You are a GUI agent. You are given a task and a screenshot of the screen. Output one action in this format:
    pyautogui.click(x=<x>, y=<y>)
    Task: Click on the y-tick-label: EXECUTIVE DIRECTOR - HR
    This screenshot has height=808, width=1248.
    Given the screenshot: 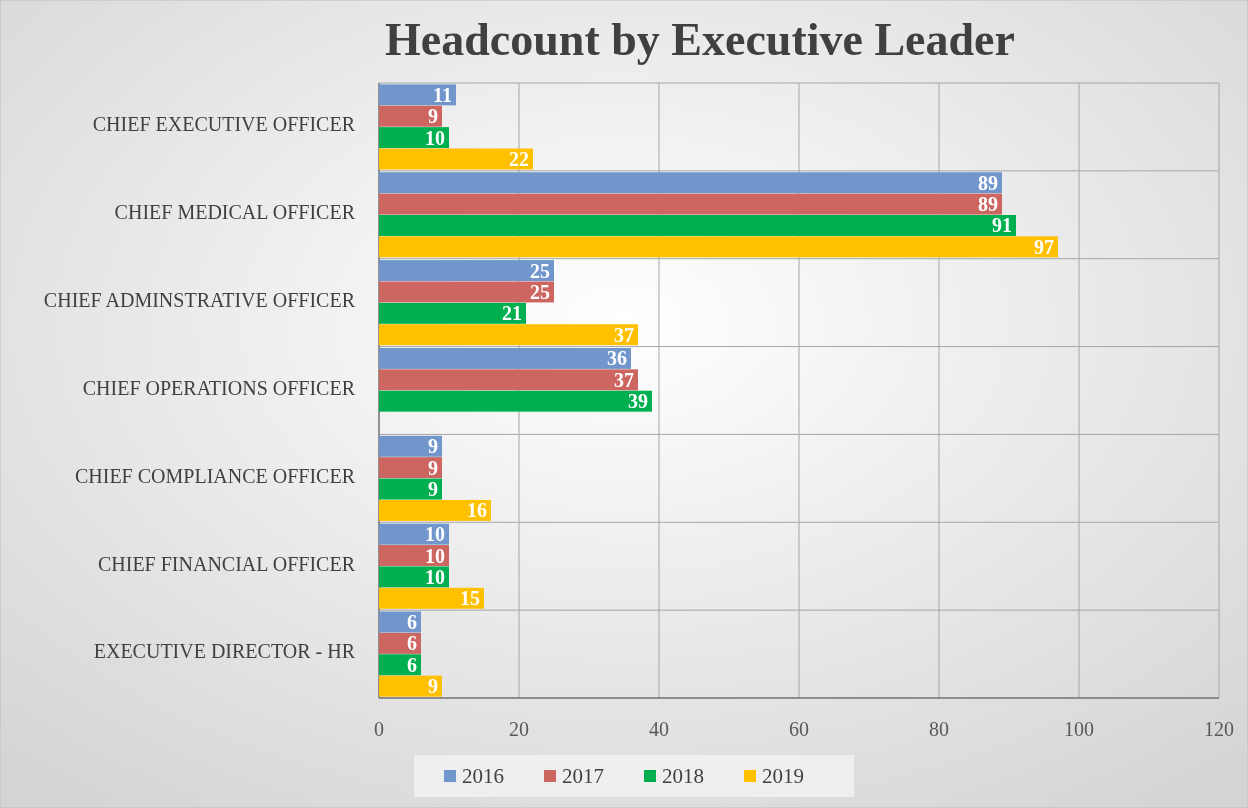 What is the action you would take?
    pyautogui.click(x=224, y=651)
    